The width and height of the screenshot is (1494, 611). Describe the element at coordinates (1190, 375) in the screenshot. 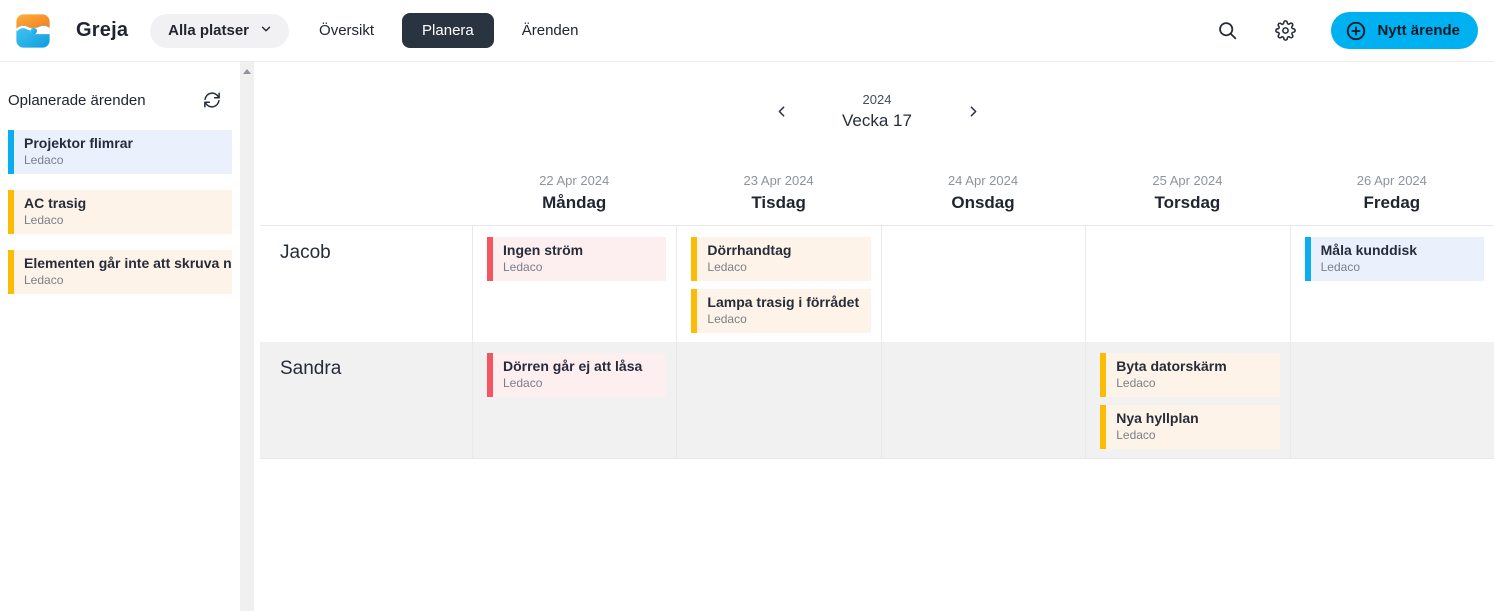

I see `ticket-card: Byta datorskärm Ledaco` at that location.